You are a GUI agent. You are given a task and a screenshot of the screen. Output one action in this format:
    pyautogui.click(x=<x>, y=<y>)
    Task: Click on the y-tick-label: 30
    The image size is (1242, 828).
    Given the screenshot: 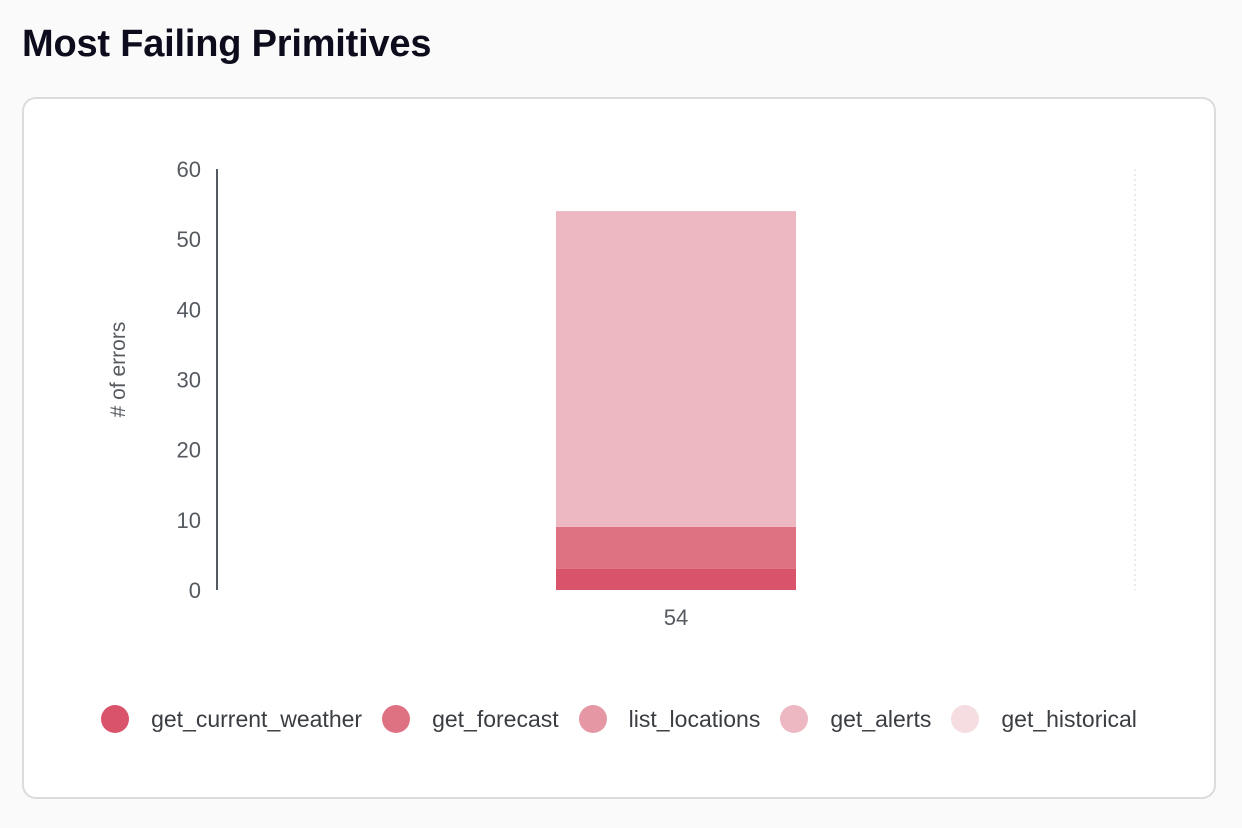 What is the action you would take?
    pyautogui.click(x=189, y=380)
    